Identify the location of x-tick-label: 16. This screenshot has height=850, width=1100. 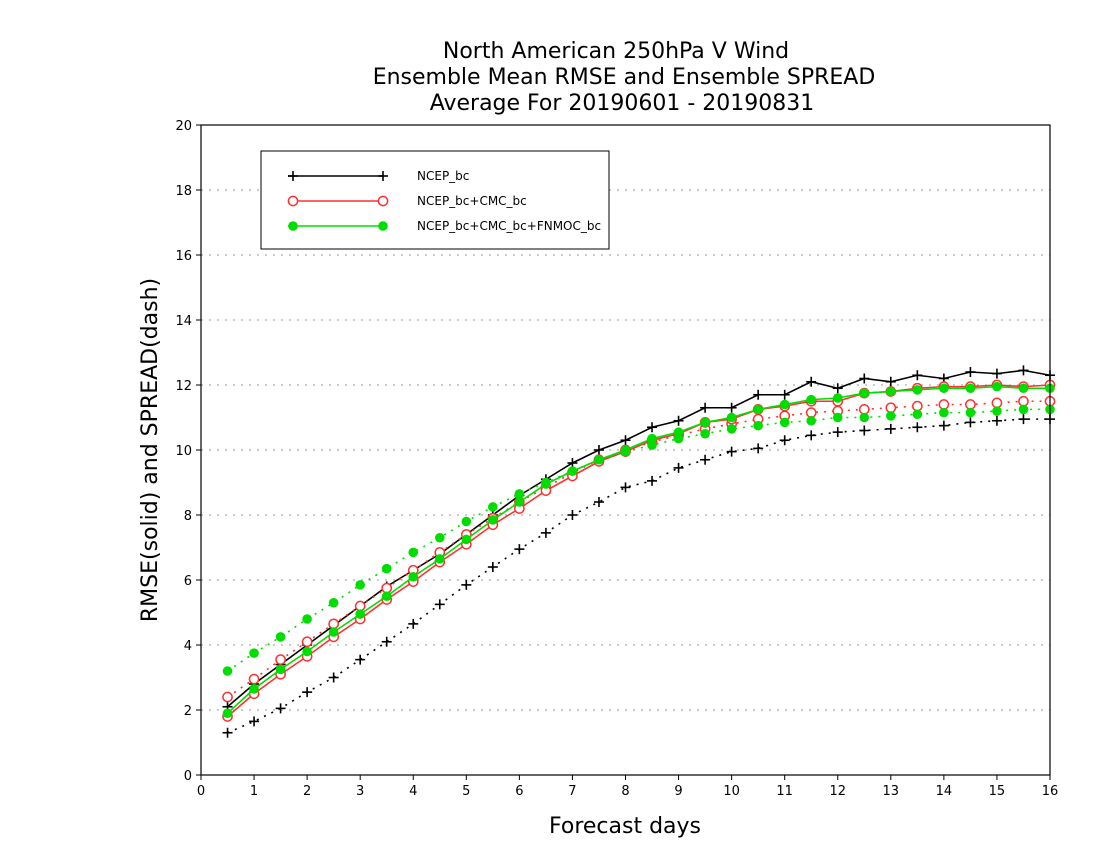
(1050, 791).